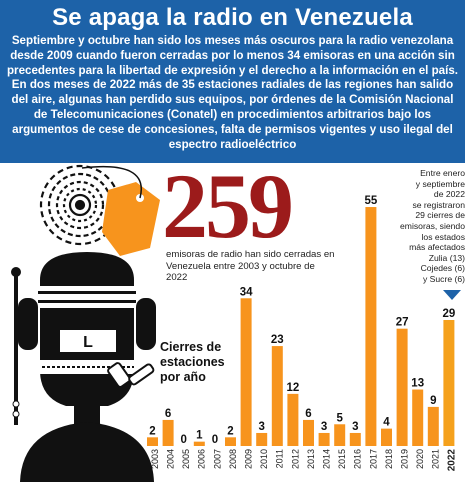 The height and width of the screenshot is (482, 465). Describe the element at coordinates (264, 459) in the screenshot. I see `x-tick-label: 2010` at that location.